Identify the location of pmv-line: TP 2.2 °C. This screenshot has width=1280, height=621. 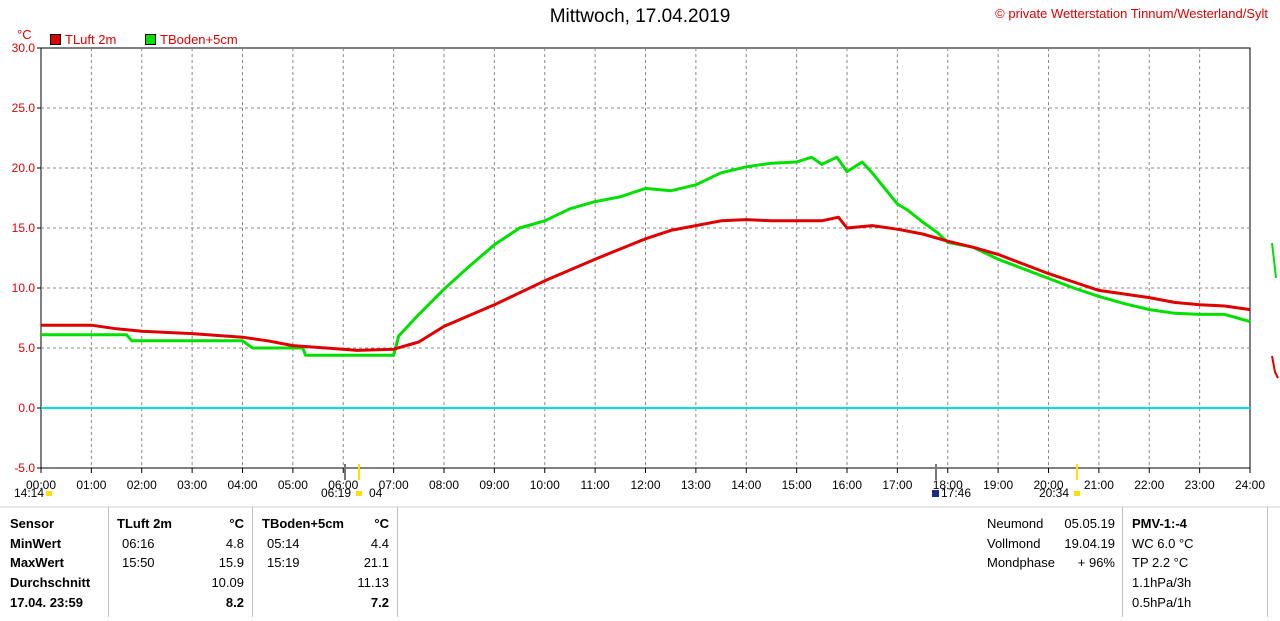
(1160, 562).